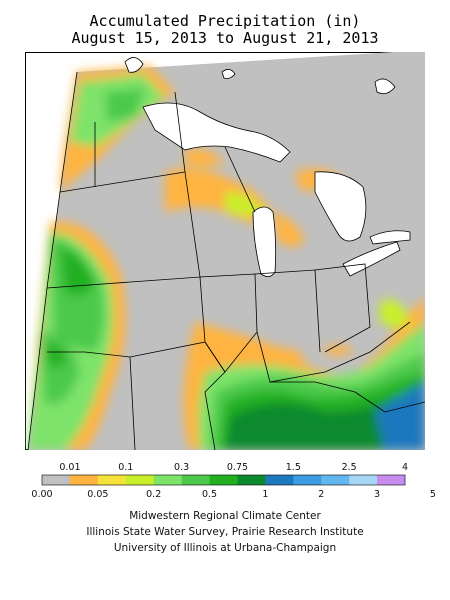  I want to click on lake-michigan, so click(264, 241).